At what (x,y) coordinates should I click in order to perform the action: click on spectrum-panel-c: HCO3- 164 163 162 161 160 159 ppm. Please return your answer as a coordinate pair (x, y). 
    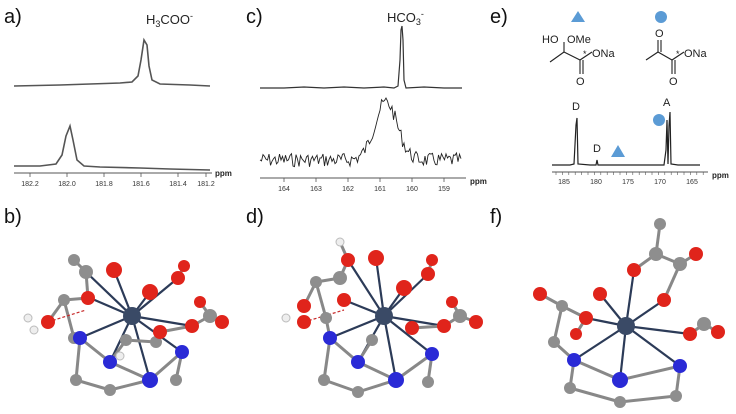
    Looking at the image, I should click on (373, 101).